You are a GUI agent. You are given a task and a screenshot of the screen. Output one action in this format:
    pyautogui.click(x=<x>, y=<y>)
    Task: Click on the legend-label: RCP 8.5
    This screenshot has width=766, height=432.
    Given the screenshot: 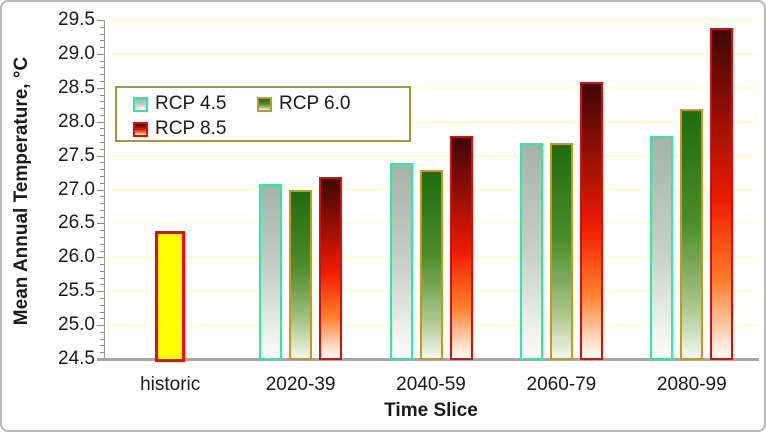 What is the action you would take?
    pyautogui.click(x=191, y=128)
    